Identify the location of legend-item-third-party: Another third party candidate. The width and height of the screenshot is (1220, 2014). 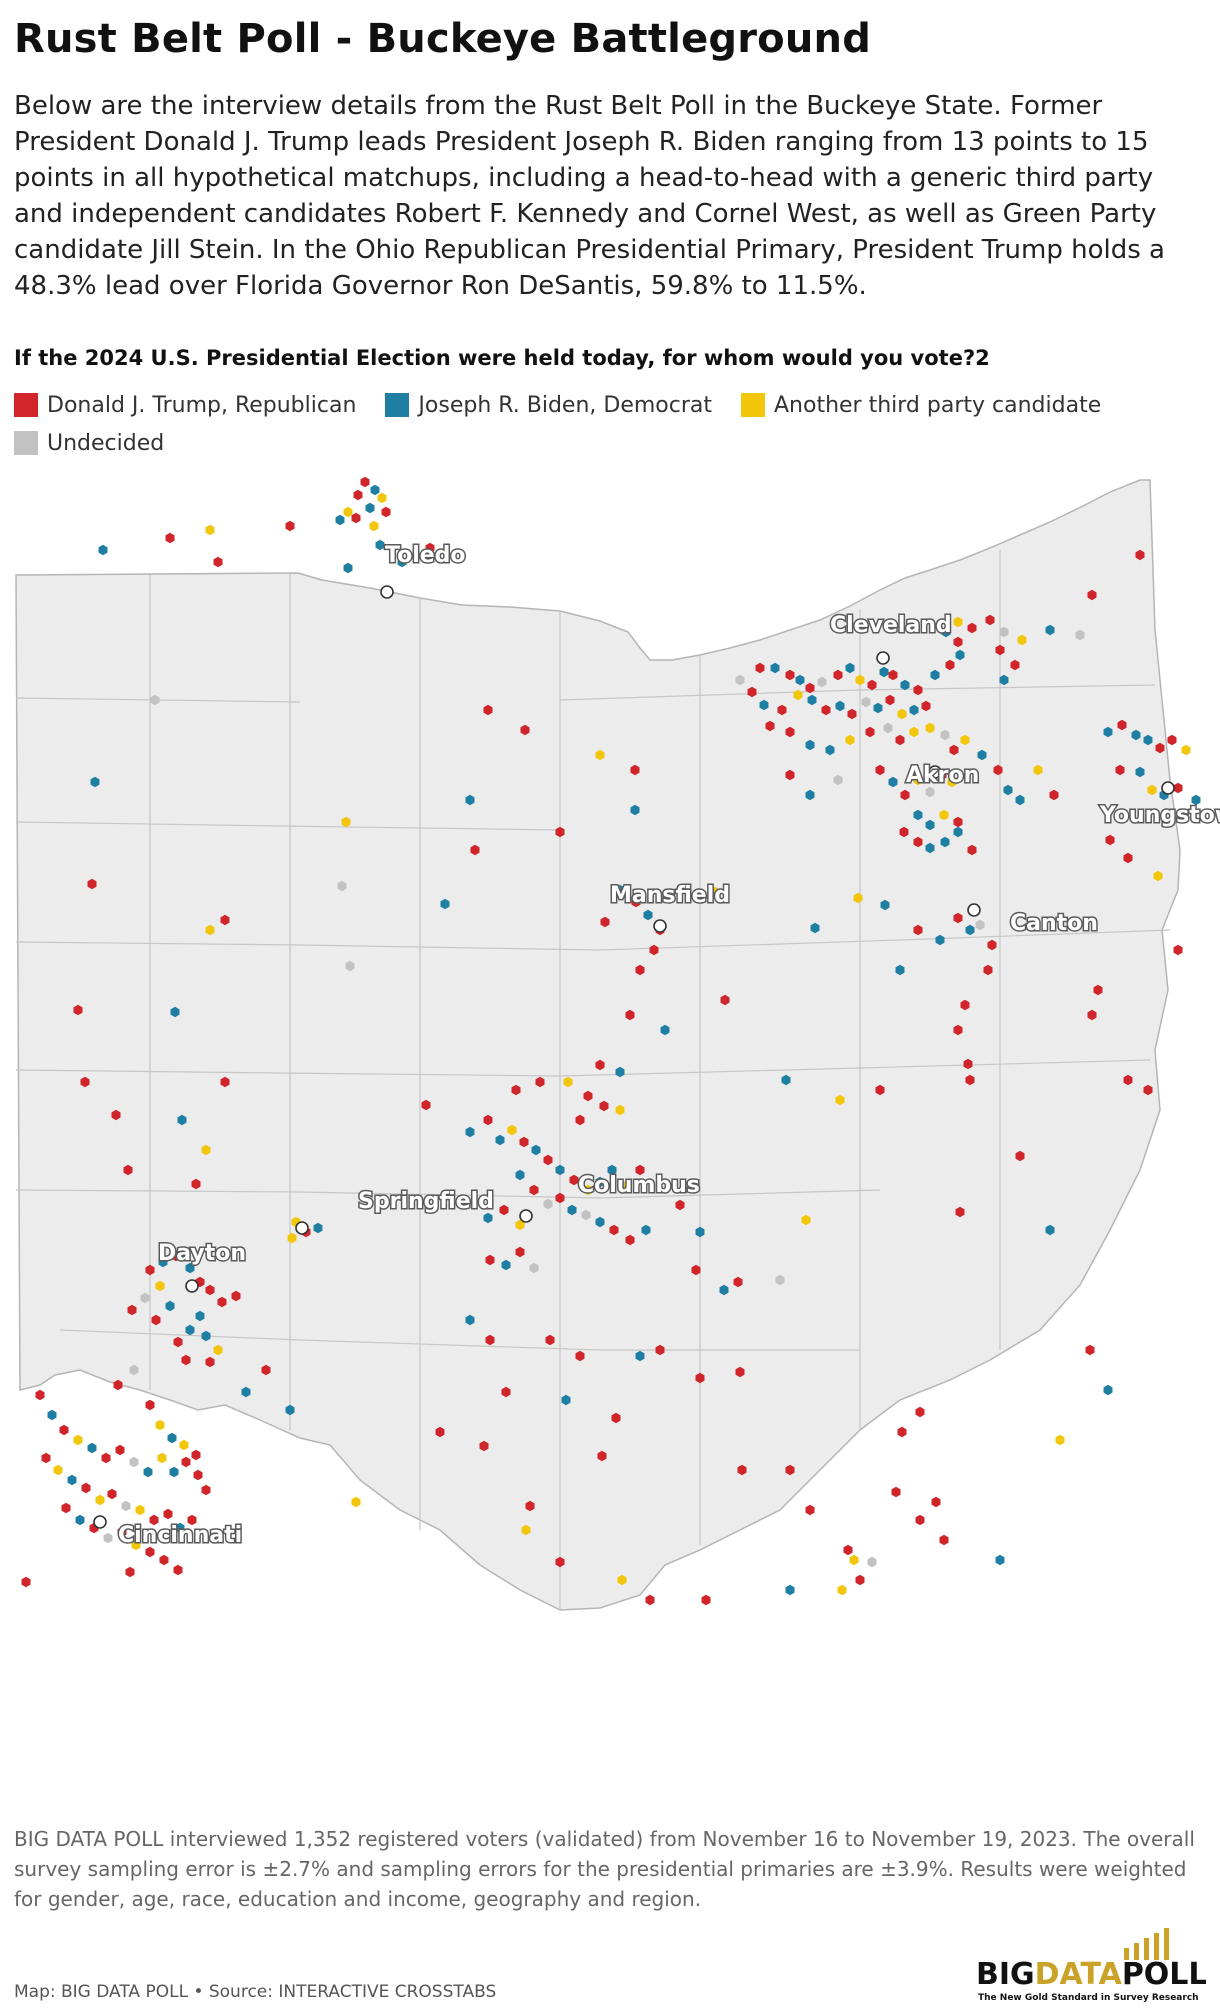
(921, 405).